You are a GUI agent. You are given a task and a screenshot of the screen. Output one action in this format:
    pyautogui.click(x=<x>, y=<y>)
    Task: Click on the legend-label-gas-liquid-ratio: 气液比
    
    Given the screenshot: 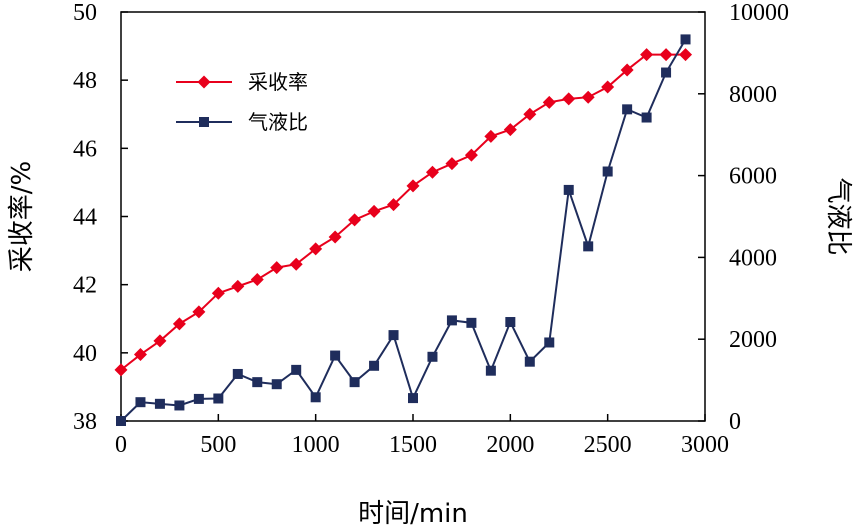 What is the action you would take?
    pyautogui.click(x=278, y=122)
    